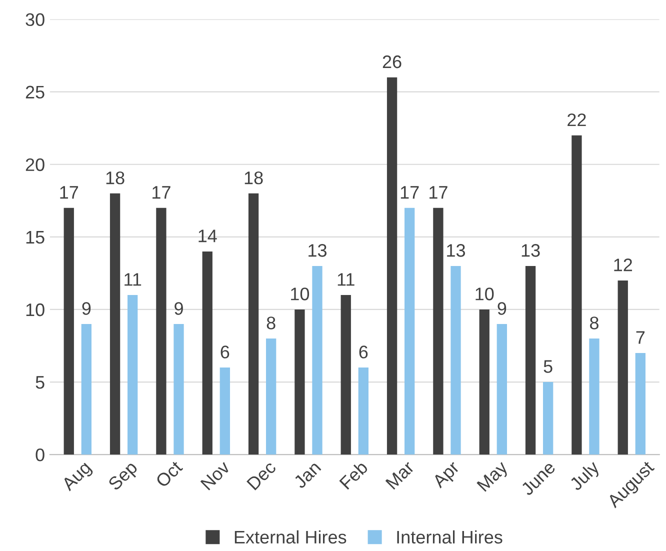  I want to click on x-tick-label: Aug, so click(77, 477).